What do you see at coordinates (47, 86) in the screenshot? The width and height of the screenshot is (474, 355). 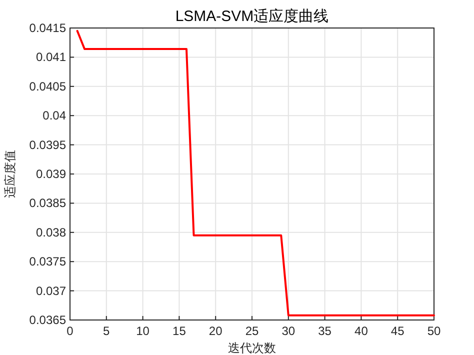 I see `y-tick-label: 0.0405` at bounding box center [47, 86].